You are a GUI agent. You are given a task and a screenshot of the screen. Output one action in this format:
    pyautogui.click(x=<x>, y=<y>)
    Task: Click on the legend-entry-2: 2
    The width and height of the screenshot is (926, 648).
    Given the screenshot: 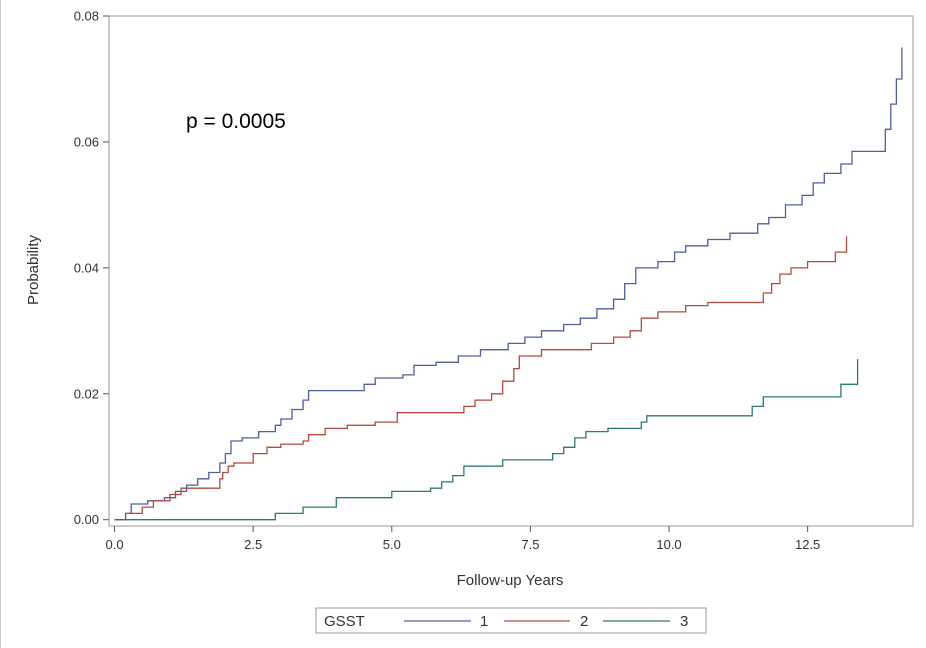 What is the action you would take?
    pyautogui.click(x=584, y=621)
    